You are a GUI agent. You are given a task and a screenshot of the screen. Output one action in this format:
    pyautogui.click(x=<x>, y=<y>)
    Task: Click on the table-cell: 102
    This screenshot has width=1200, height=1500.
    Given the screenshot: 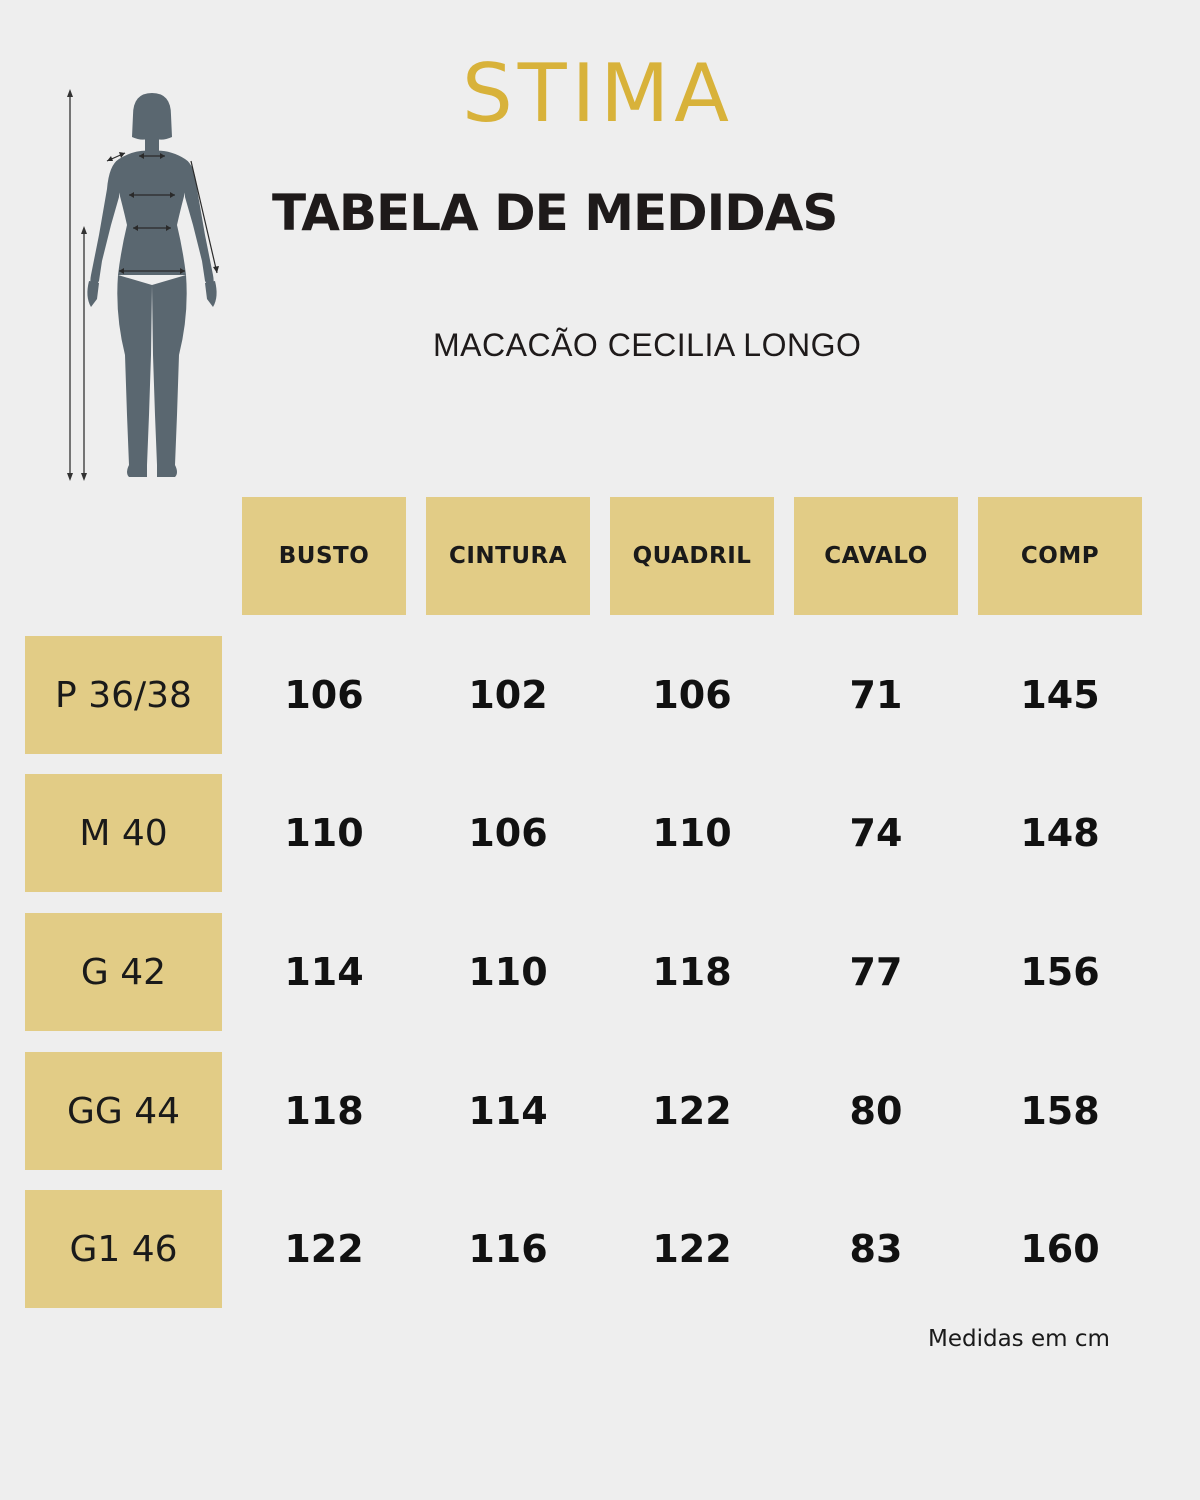 What is the action you would take?
    pyautogui.click(x=508, y=695)
    